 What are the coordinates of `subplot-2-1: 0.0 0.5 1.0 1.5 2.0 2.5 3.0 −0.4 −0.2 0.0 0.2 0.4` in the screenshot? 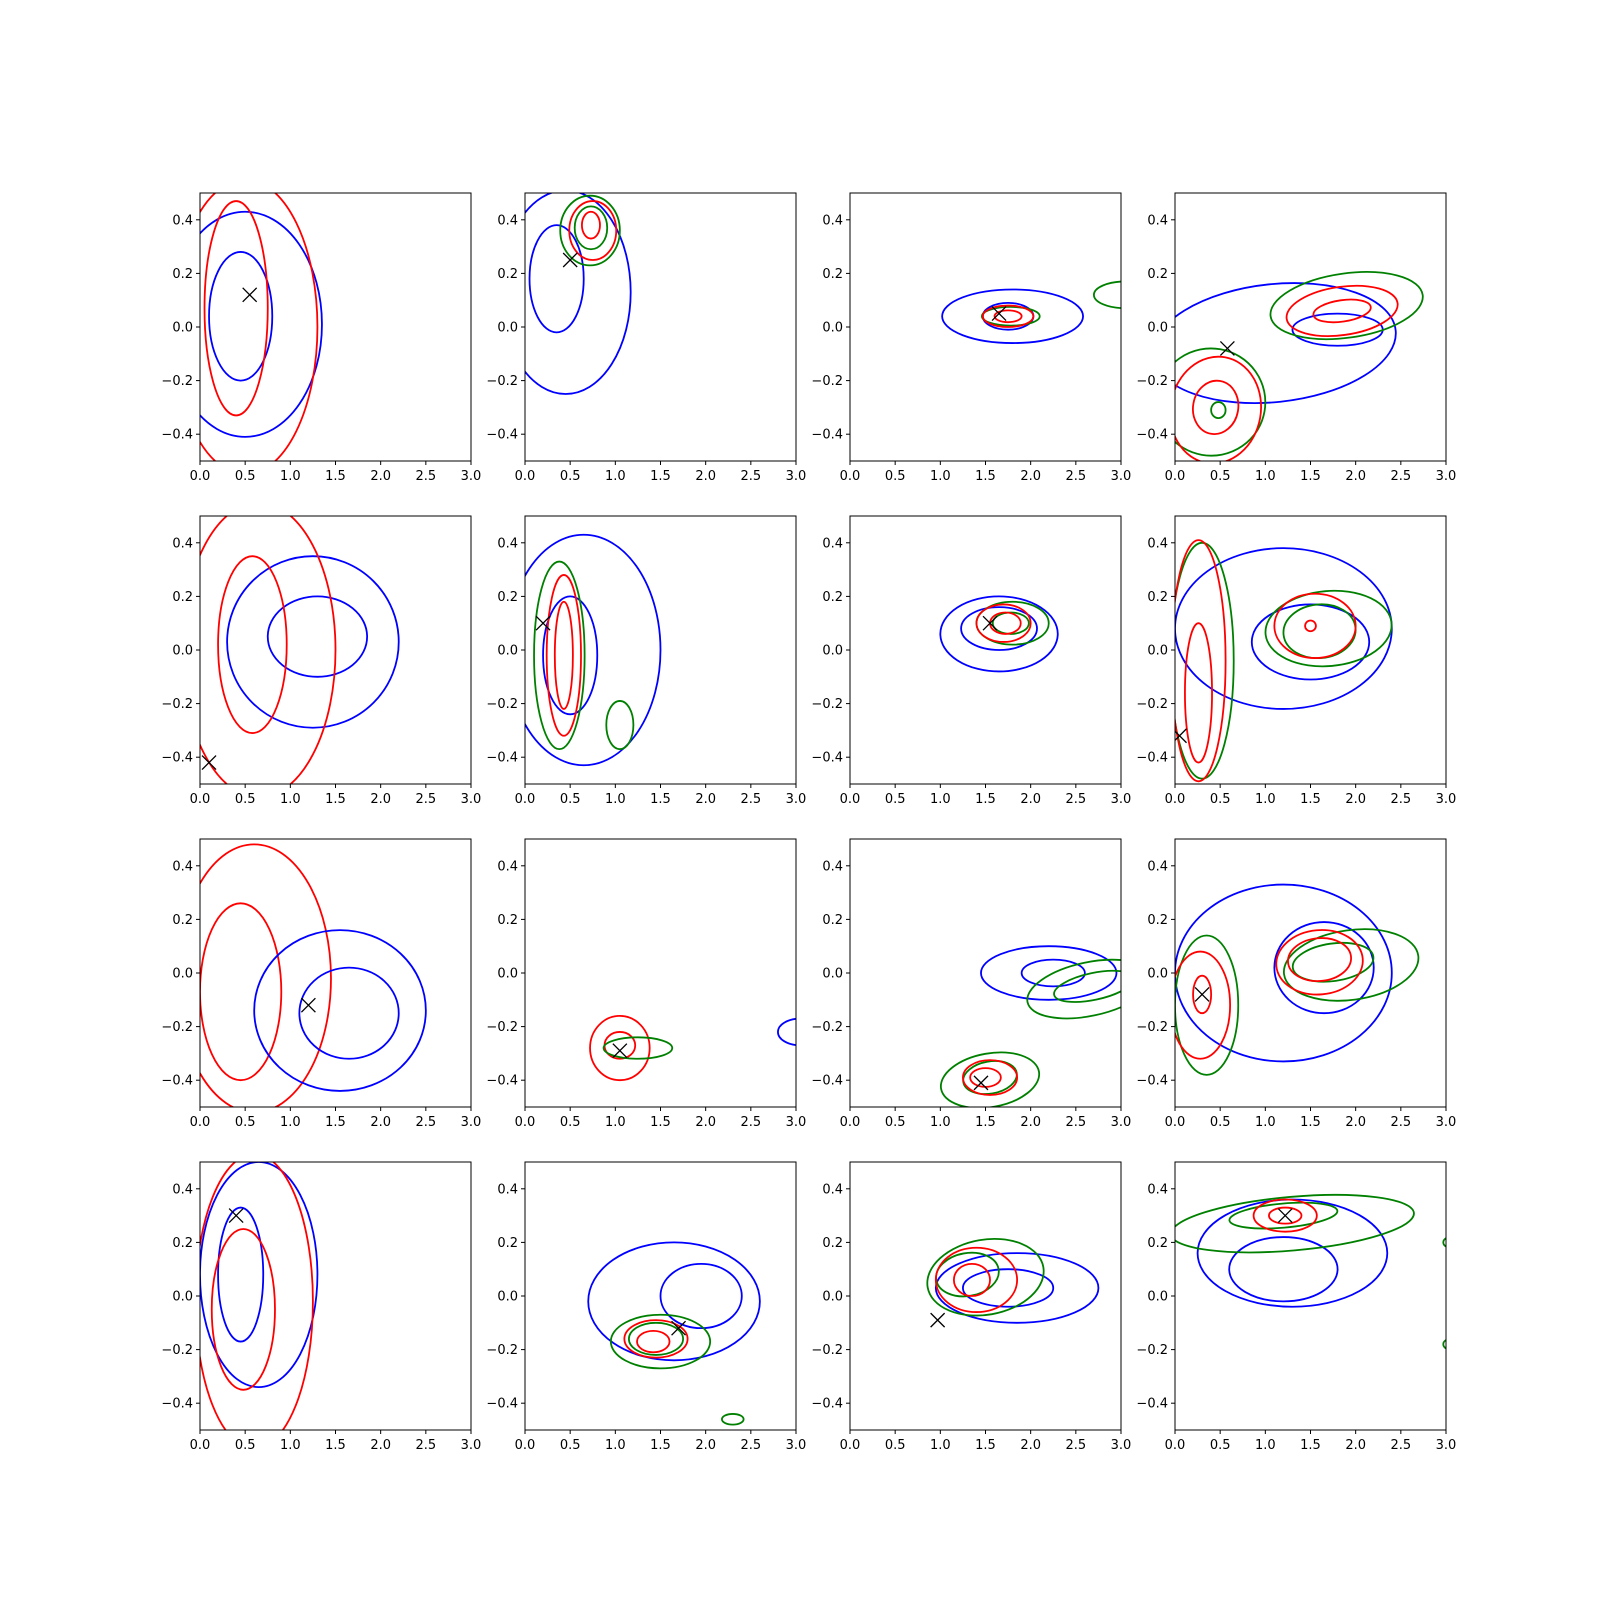 It's located at (321, 661).